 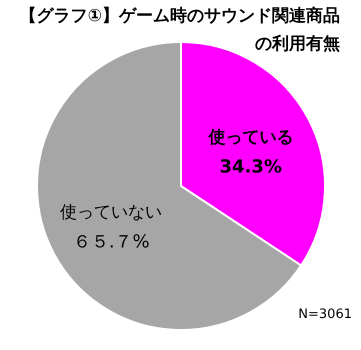 What do you see at coordinates (251, 167) in the screenshot?
I see `data-label: 34.3%` at bounding box center [251, 167].